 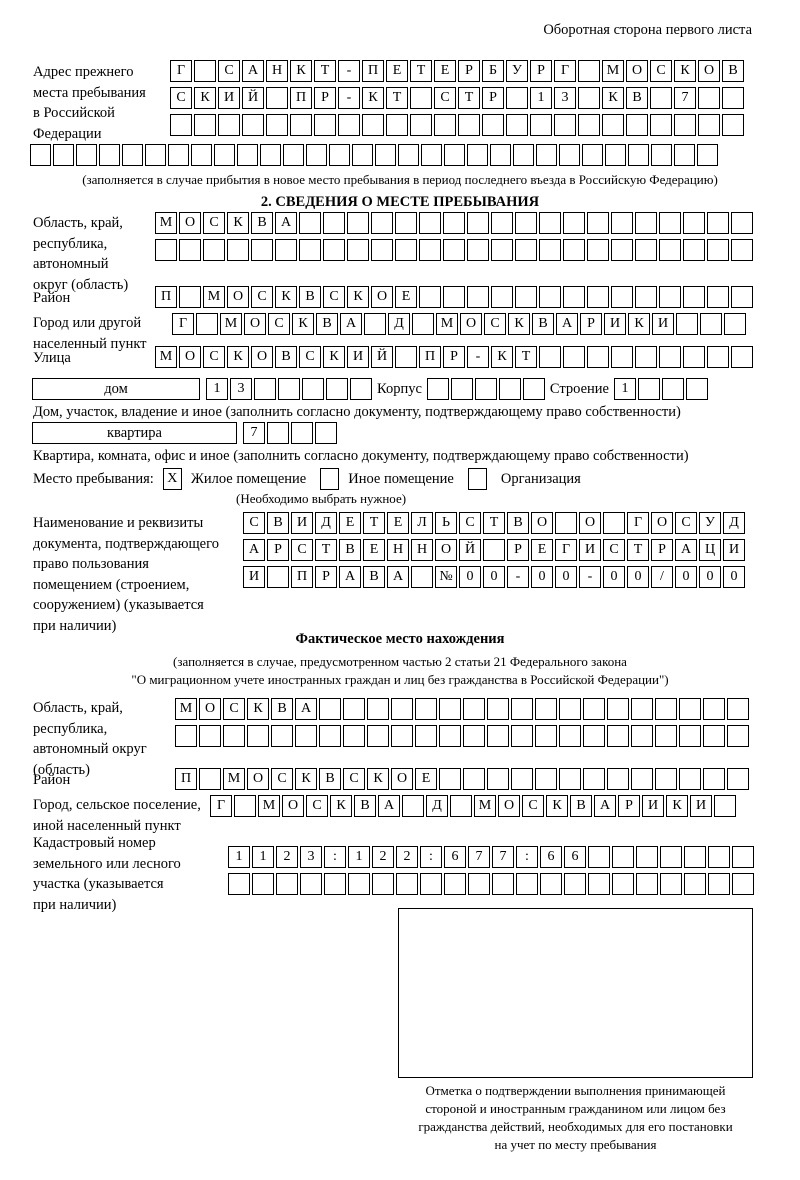 I want to click on char-cell: Л, so click(x=422, y=523).